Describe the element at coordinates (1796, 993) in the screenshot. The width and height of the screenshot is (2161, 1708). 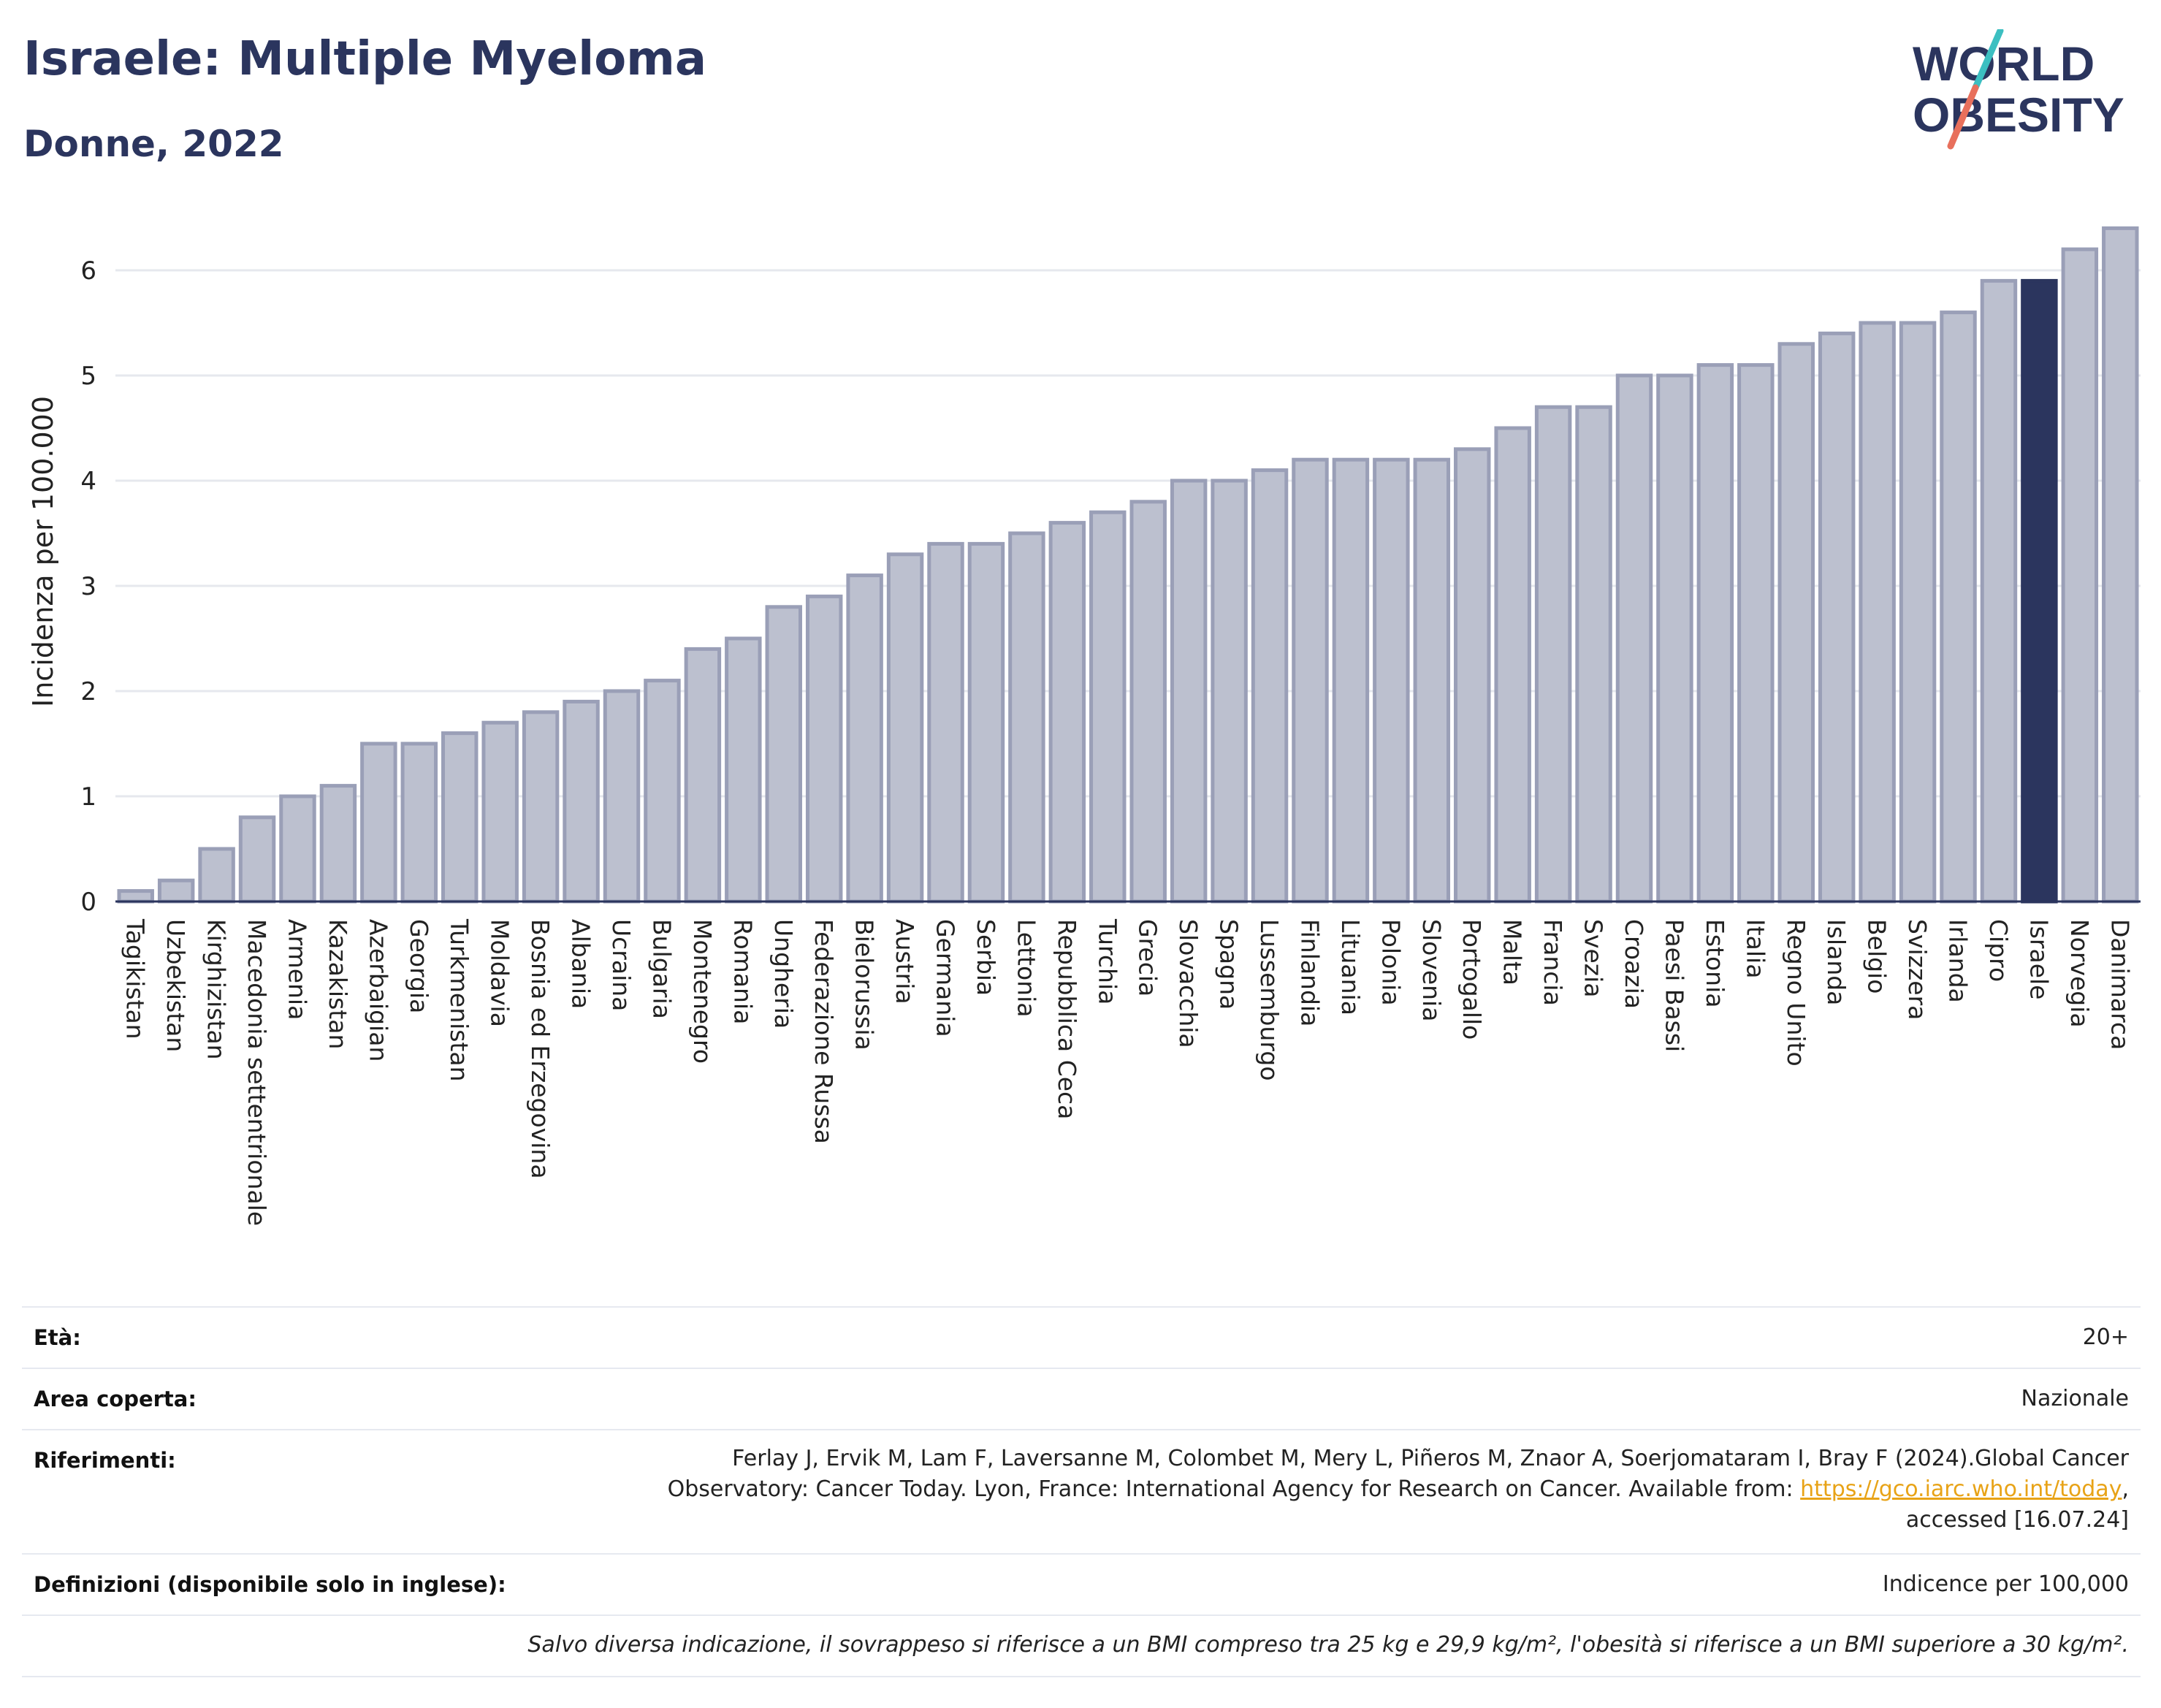
I see `x-tick-label: Regno Unito` at that location.